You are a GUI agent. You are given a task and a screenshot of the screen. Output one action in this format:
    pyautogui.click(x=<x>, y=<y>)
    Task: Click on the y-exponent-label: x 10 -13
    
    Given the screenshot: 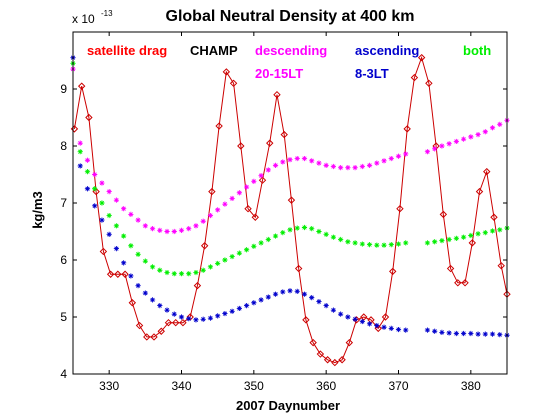 What is the action you would take?
    pyautogui.click(x=92, y=17)
    